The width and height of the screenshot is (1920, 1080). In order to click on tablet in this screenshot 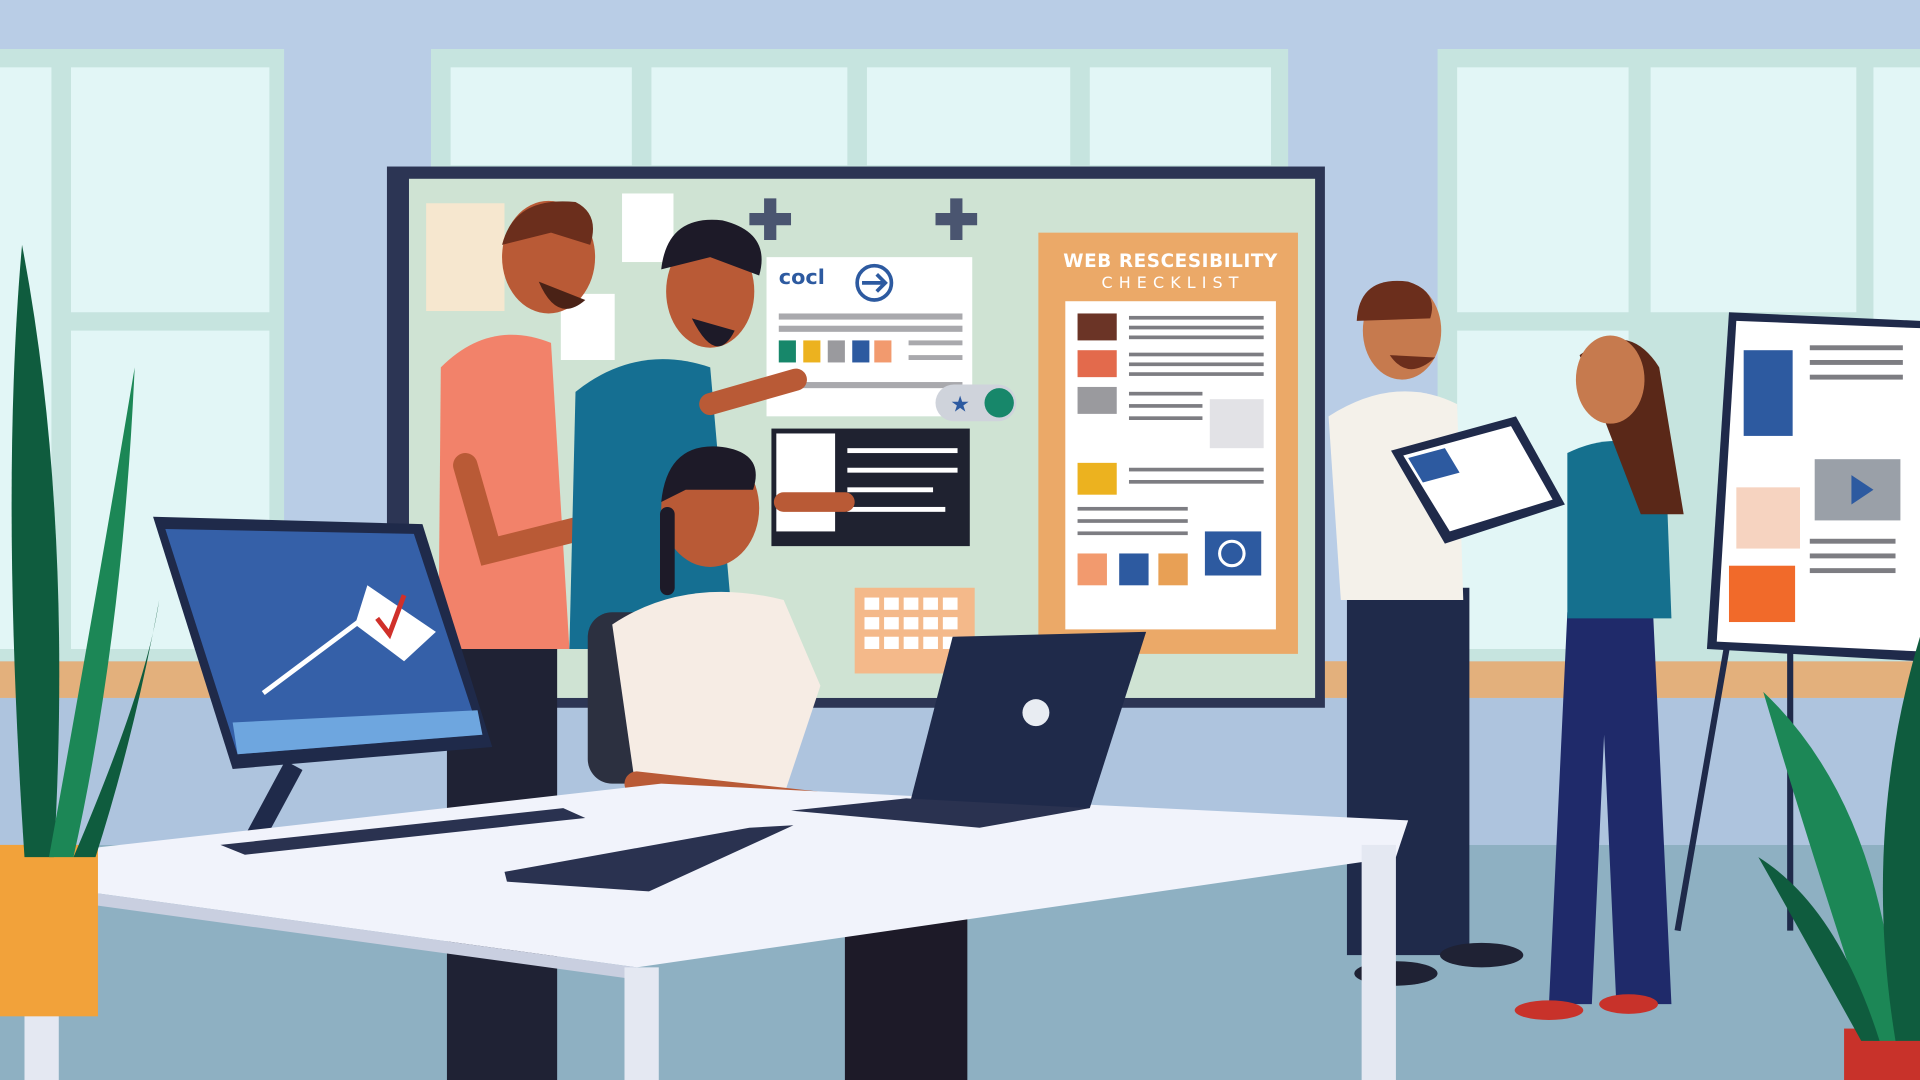, I will do `click(1478, 480)`.